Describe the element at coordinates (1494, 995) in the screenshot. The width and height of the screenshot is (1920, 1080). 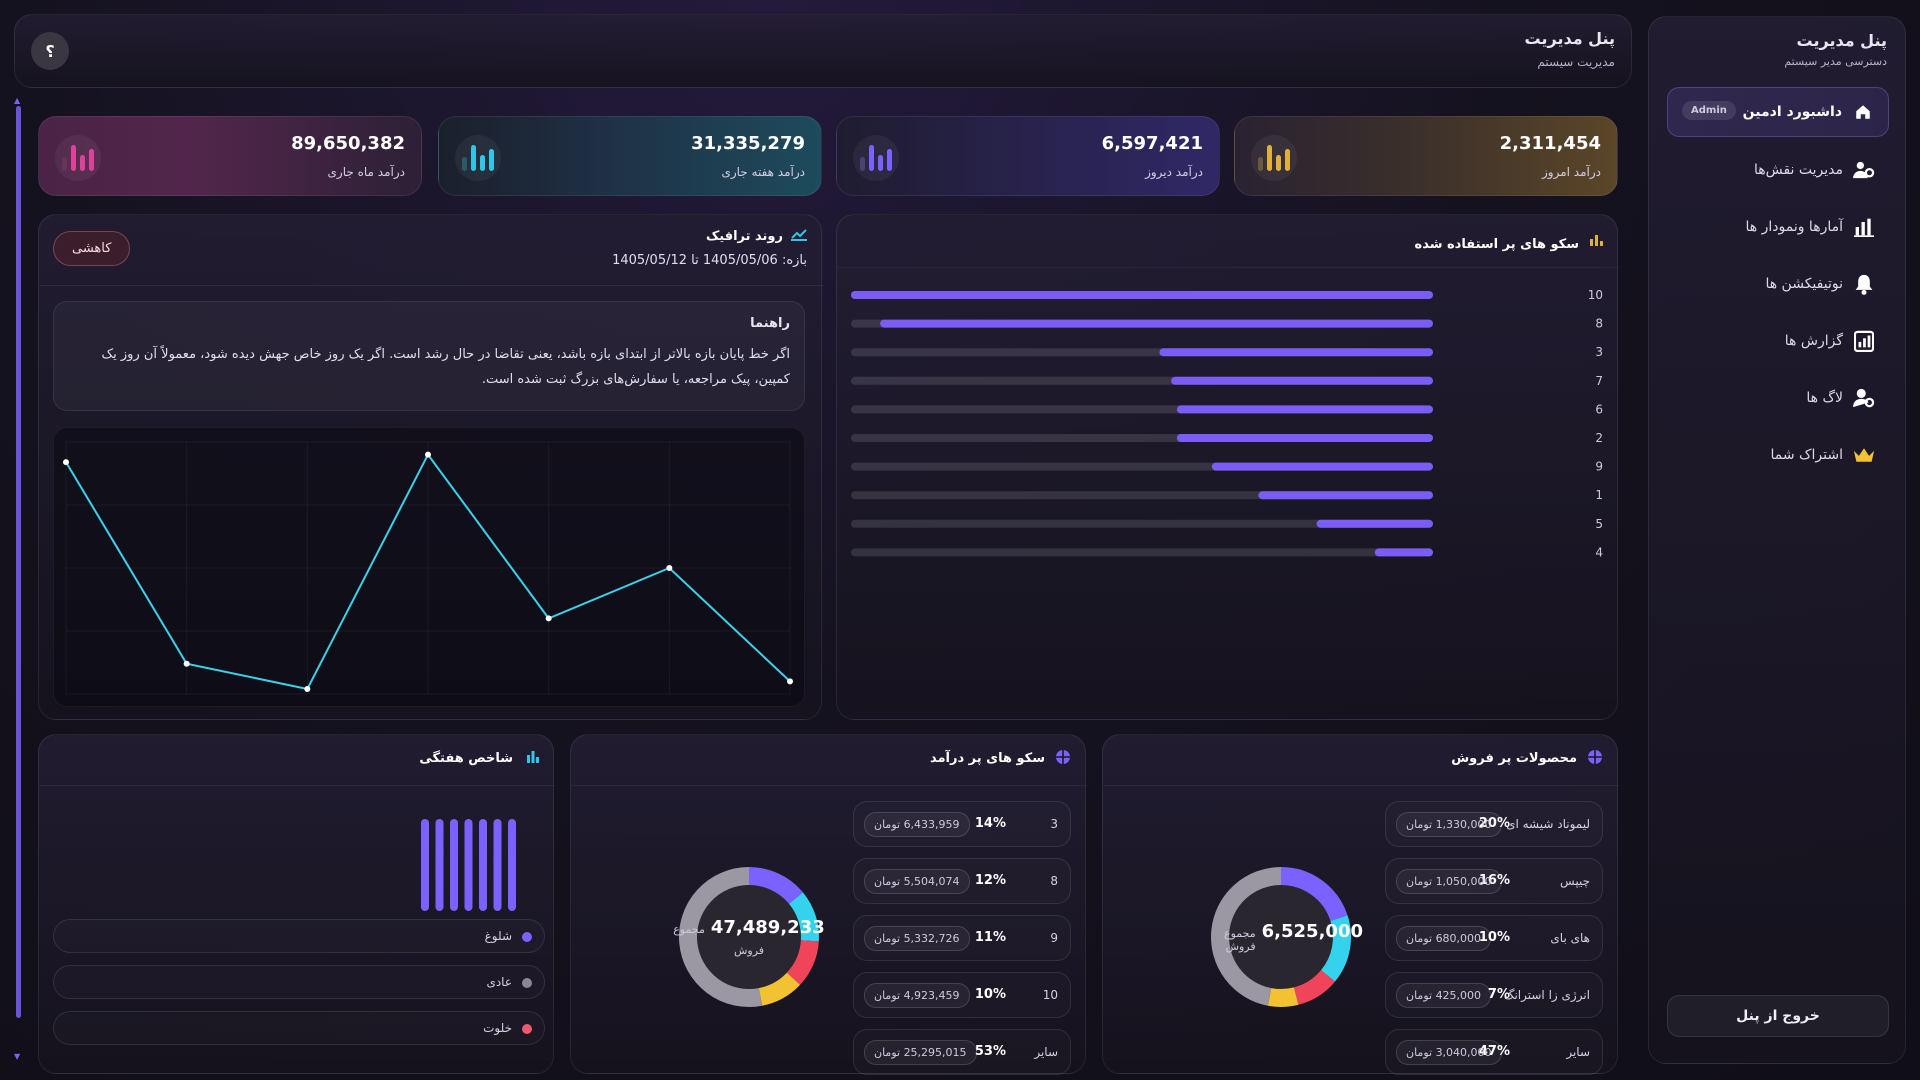
I see `list-item: انرژی زا استرانگ 7% 425,000 تومان` at that location.